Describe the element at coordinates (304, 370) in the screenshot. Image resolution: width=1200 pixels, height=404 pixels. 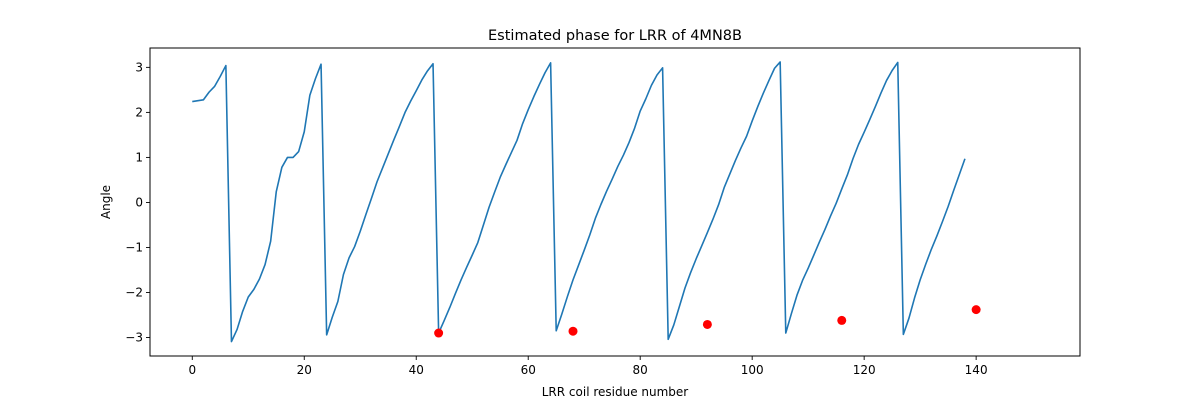
I see `x-tick-label: 20` at that location.